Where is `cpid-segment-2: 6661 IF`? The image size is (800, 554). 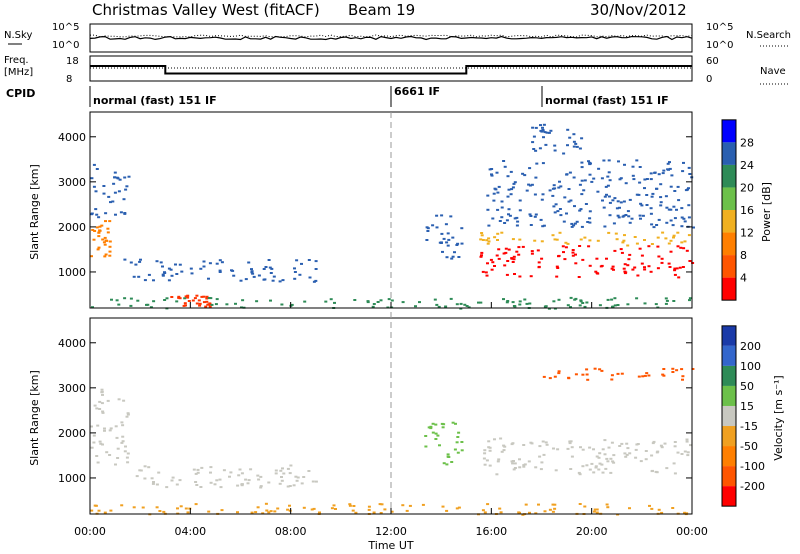 cpid-segment-2: 6661 IF is located at coordinates (417, 91).